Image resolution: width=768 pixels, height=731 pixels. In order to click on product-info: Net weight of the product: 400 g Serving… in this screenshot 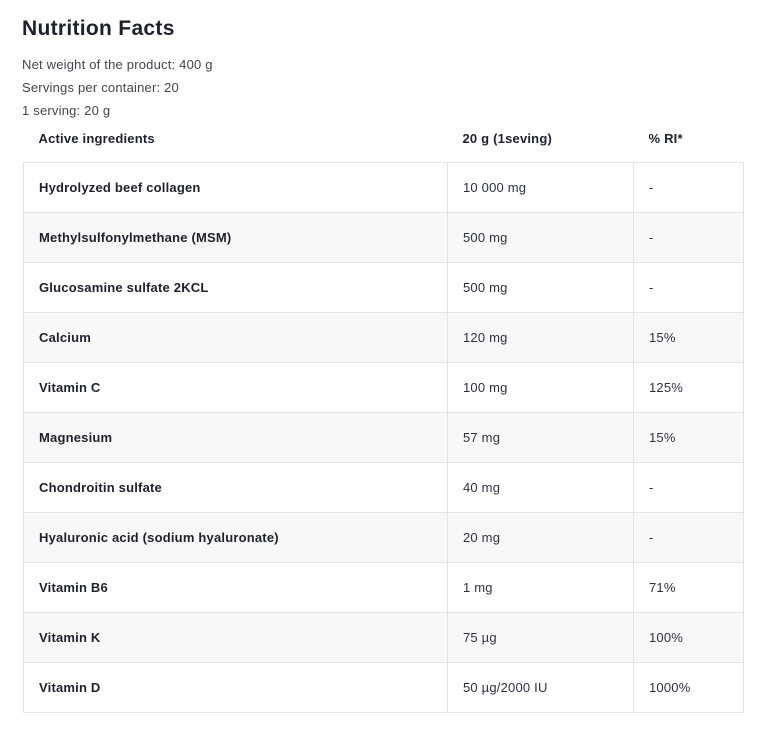, I will do `click(383, 87)`.